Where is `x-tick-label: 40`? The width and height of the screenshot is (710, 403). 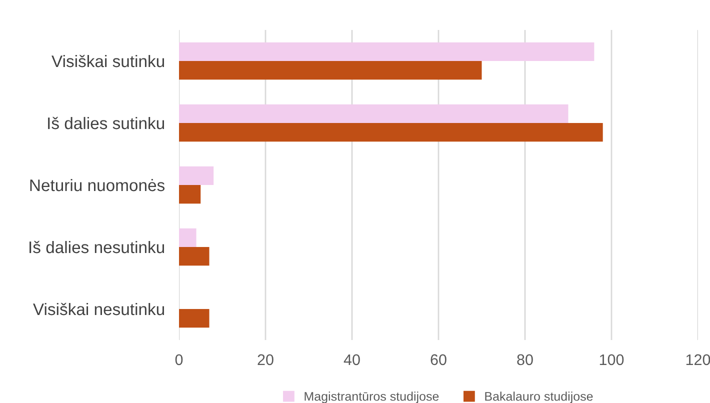
x-tick-label: 40 is located at coordinates (352, 360).